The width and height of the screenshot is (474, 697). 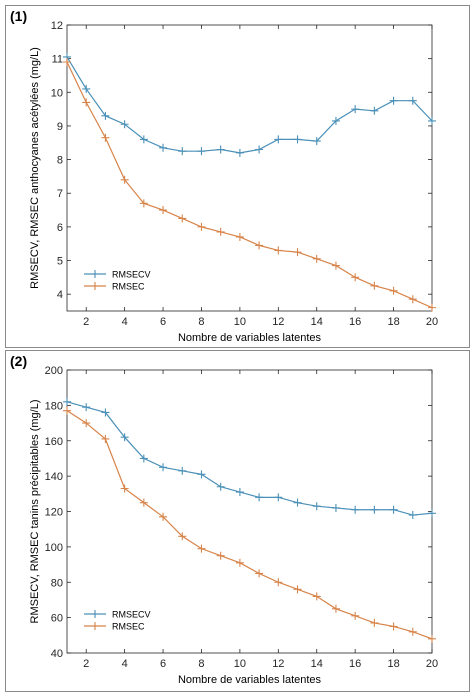 I want to click on chart-1-x-tick-label: 12, so click(x=278, y=322).